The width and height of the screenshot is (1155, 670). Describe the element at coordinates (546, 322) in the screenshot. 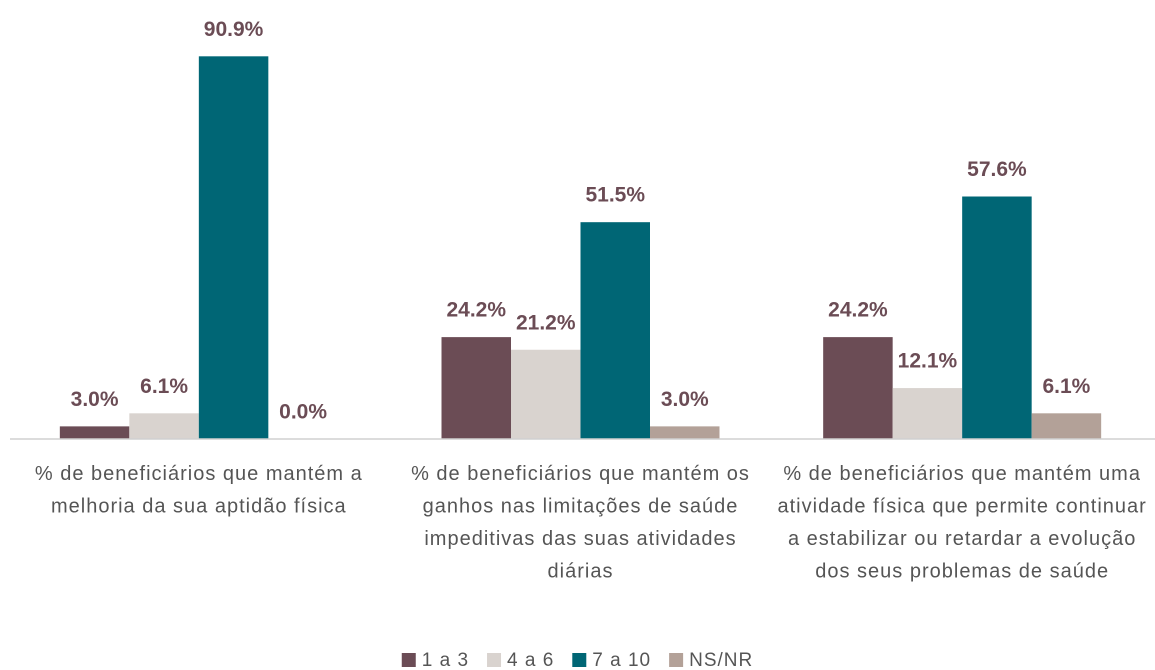

I see `value-label: 21.2%` at that location.